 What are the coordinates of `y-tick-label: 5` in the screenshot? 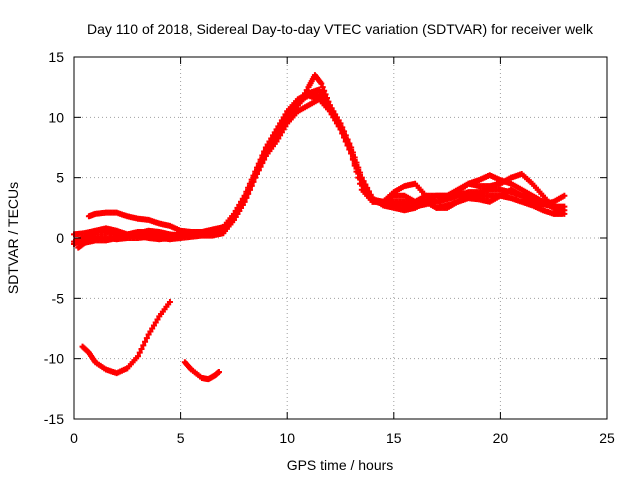 It's located at (60, 178).